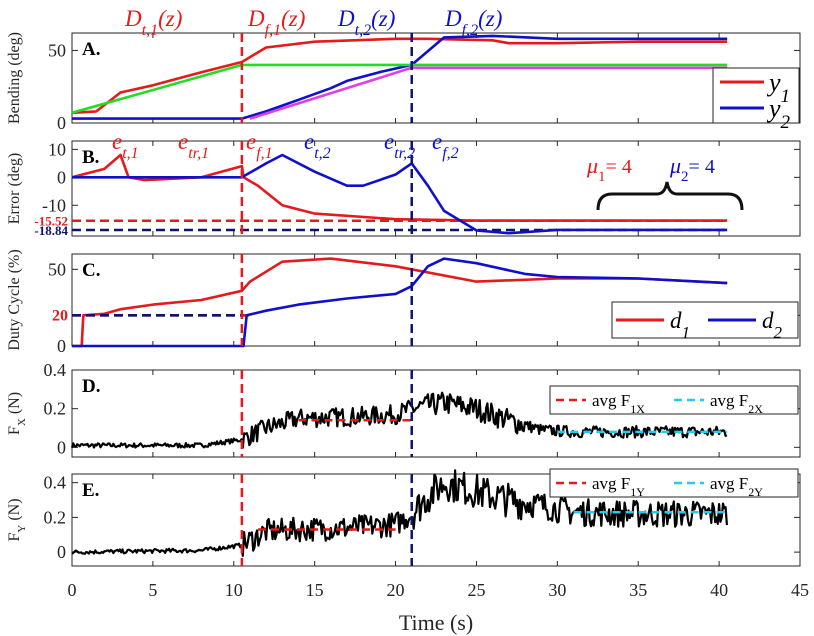 This screenshot has height=636, width=814. I want to click on top-label-1: Dt,1(z), so click(153, 22).